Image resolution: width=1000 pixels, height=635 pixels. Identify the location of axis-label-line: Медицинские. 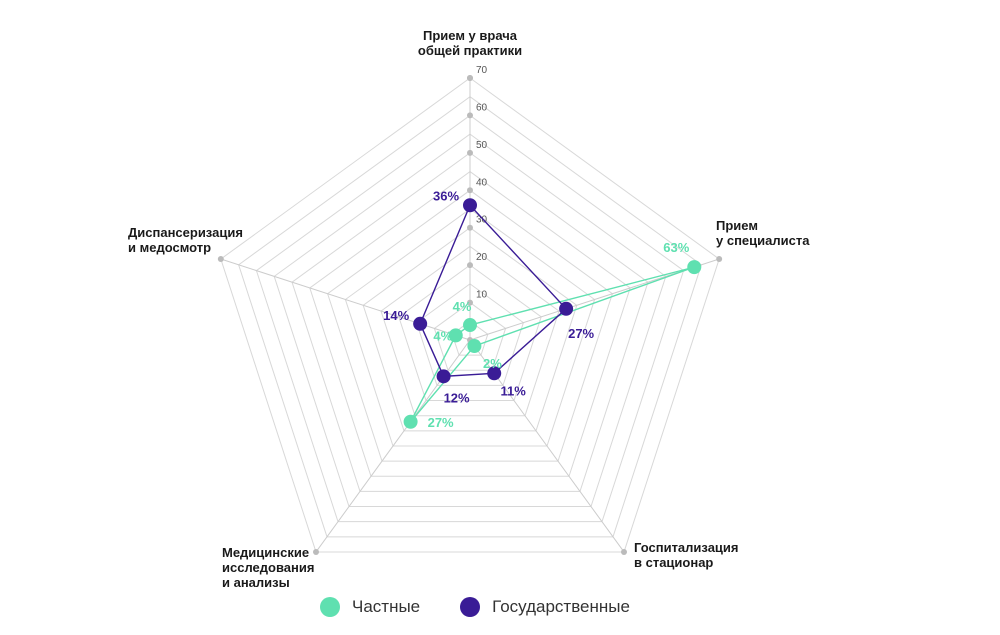
(265, 552).